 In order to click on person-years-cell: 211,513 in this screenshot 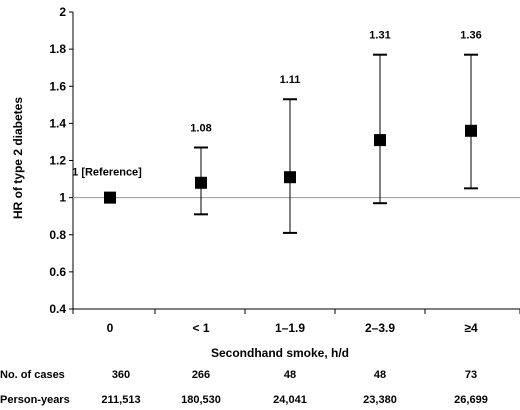, I will do `click(121, 400)`.